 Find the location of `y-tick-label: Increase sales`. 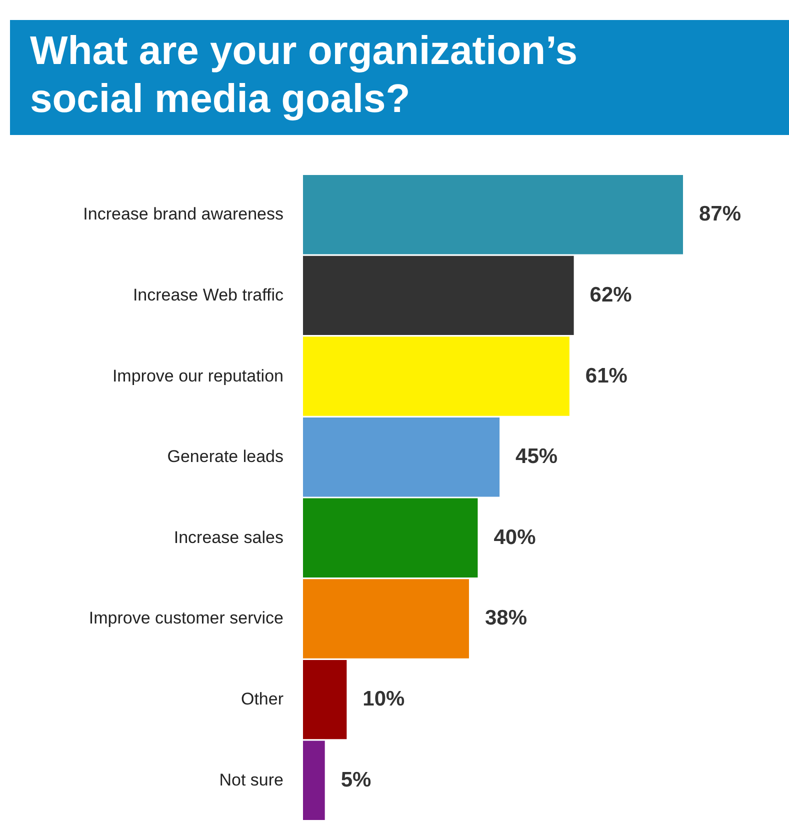

y-tick-label: Increase sales is located at coordinates (229, 537).